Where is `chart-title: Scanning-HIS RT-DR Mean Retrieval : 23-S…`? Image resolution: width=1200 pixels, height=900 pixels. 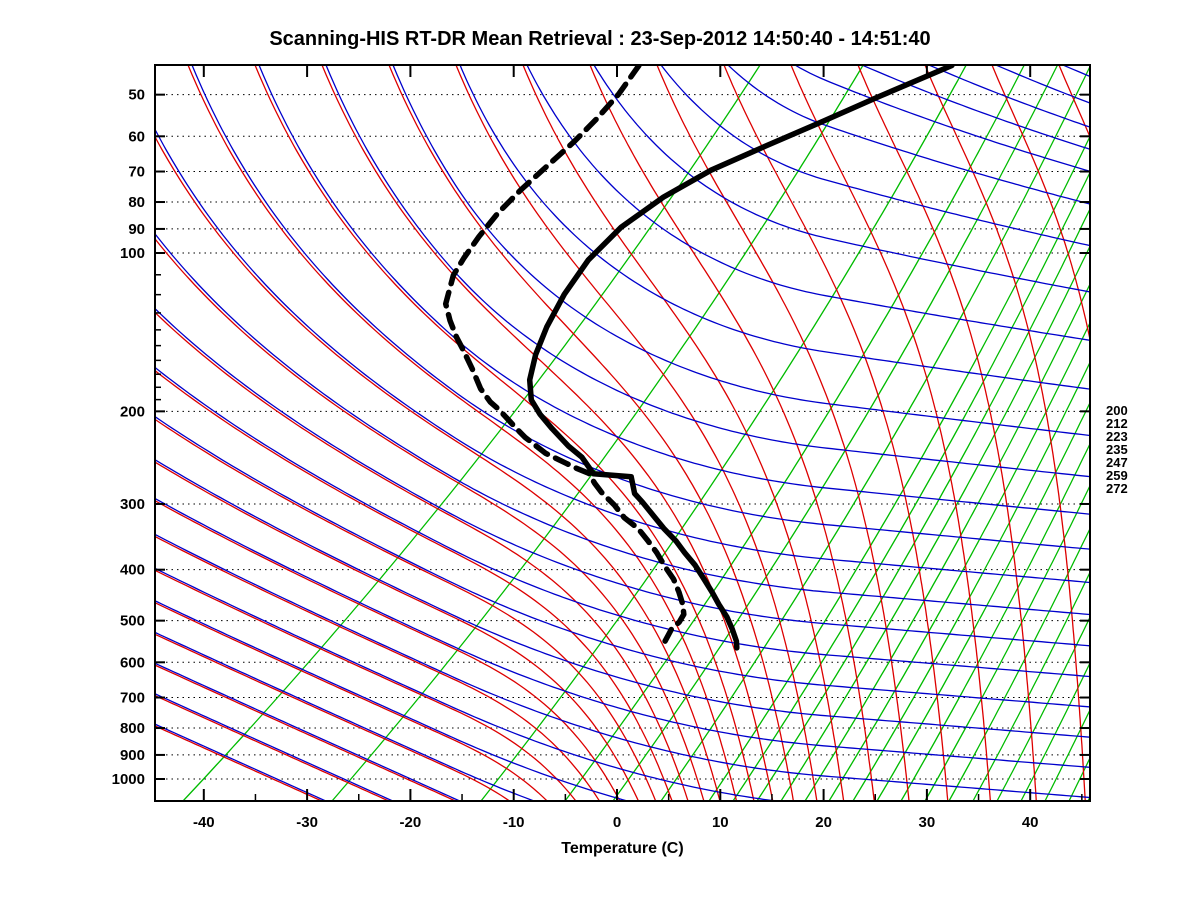
chart-title: Scanning-HIS RT-DR Mean Retrieval : 23-S… is located at coordinates (600, 39).